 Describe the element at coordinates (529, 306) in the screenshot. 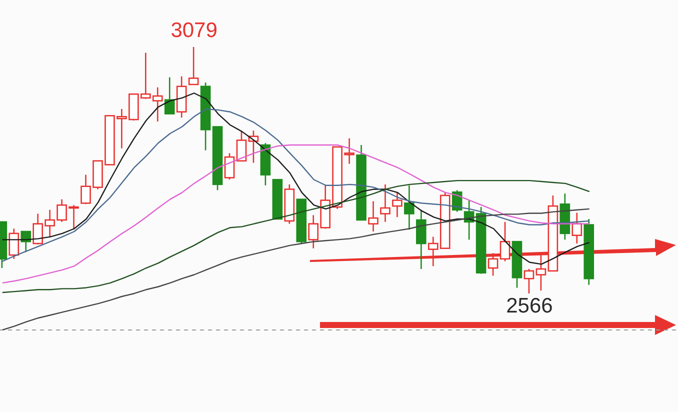

I see `annotation: 2566` at that location.